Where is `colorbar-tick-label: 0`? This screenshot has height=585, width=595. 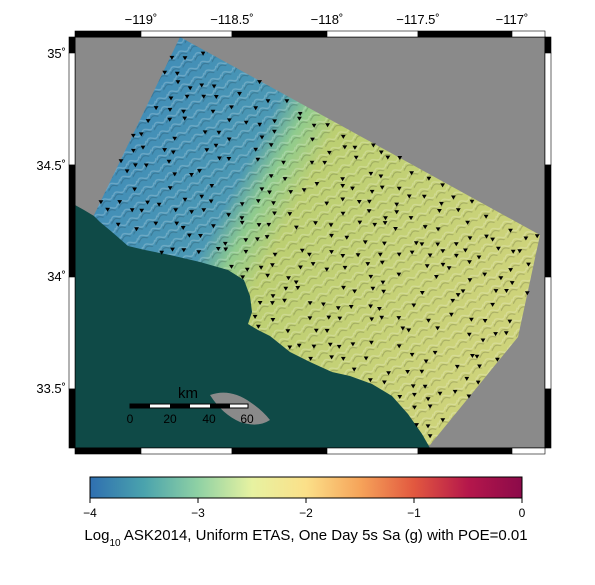 colorbar-tick-label: 0 is located at coordinates (522, 513).